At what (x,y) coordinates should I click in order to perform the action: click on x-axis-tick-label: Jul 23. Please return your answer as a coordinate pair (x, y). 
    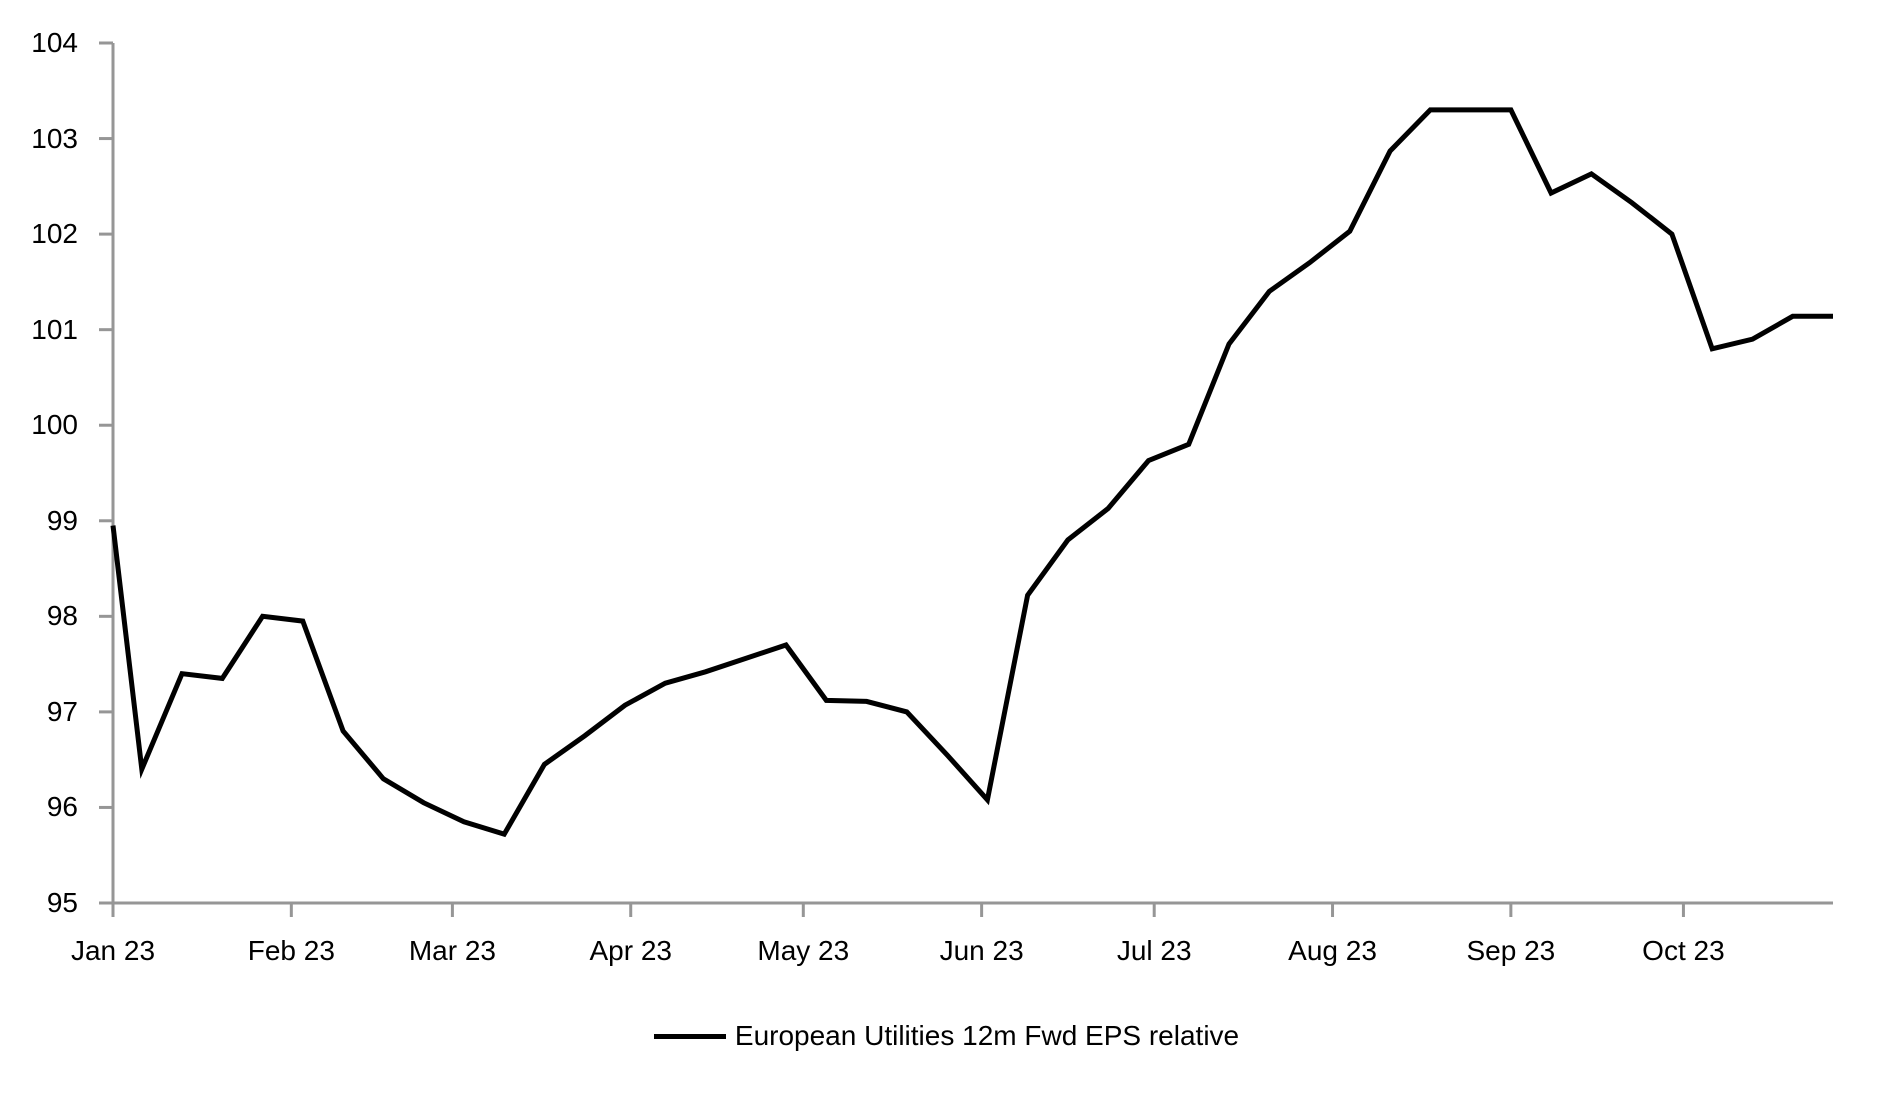
    Looking at the image, I should click on (1154, 950).